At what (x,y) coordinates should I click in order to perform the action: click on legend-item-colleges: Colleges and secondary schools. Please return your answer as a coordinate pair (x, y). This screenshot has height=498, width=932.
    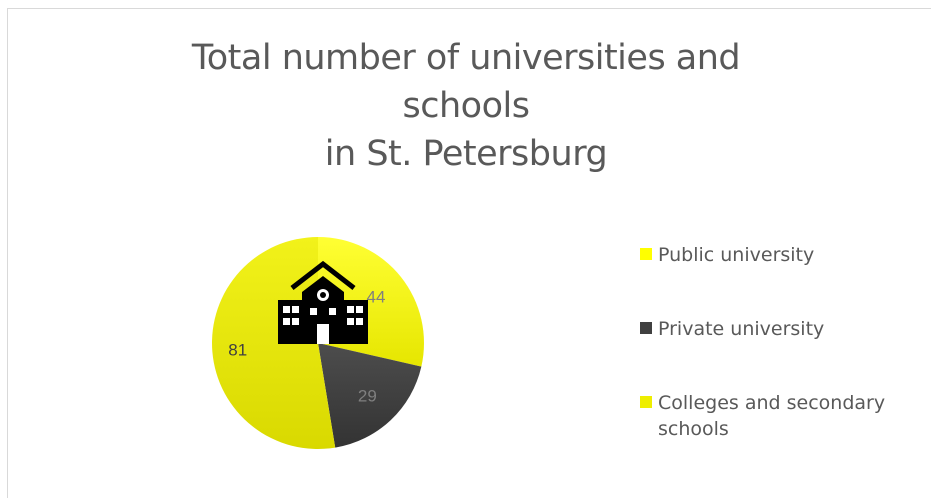
    Looking at the image, I should click on (775, 416).